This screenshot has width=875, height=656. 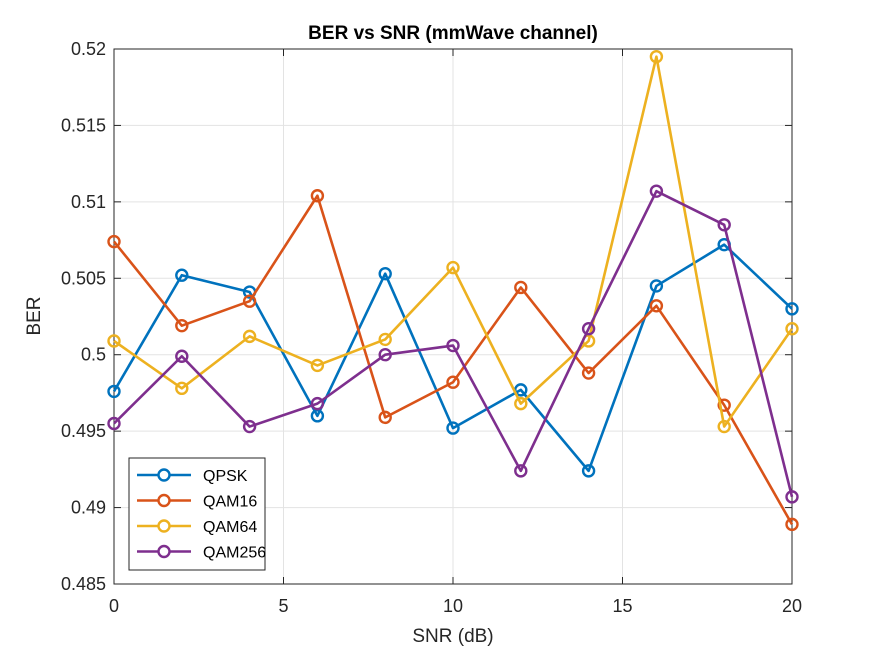 What do you see at coordinates (114, 606) in the screenshot?
I see `x-tick-label: 0` at bounding box center [114, 606].